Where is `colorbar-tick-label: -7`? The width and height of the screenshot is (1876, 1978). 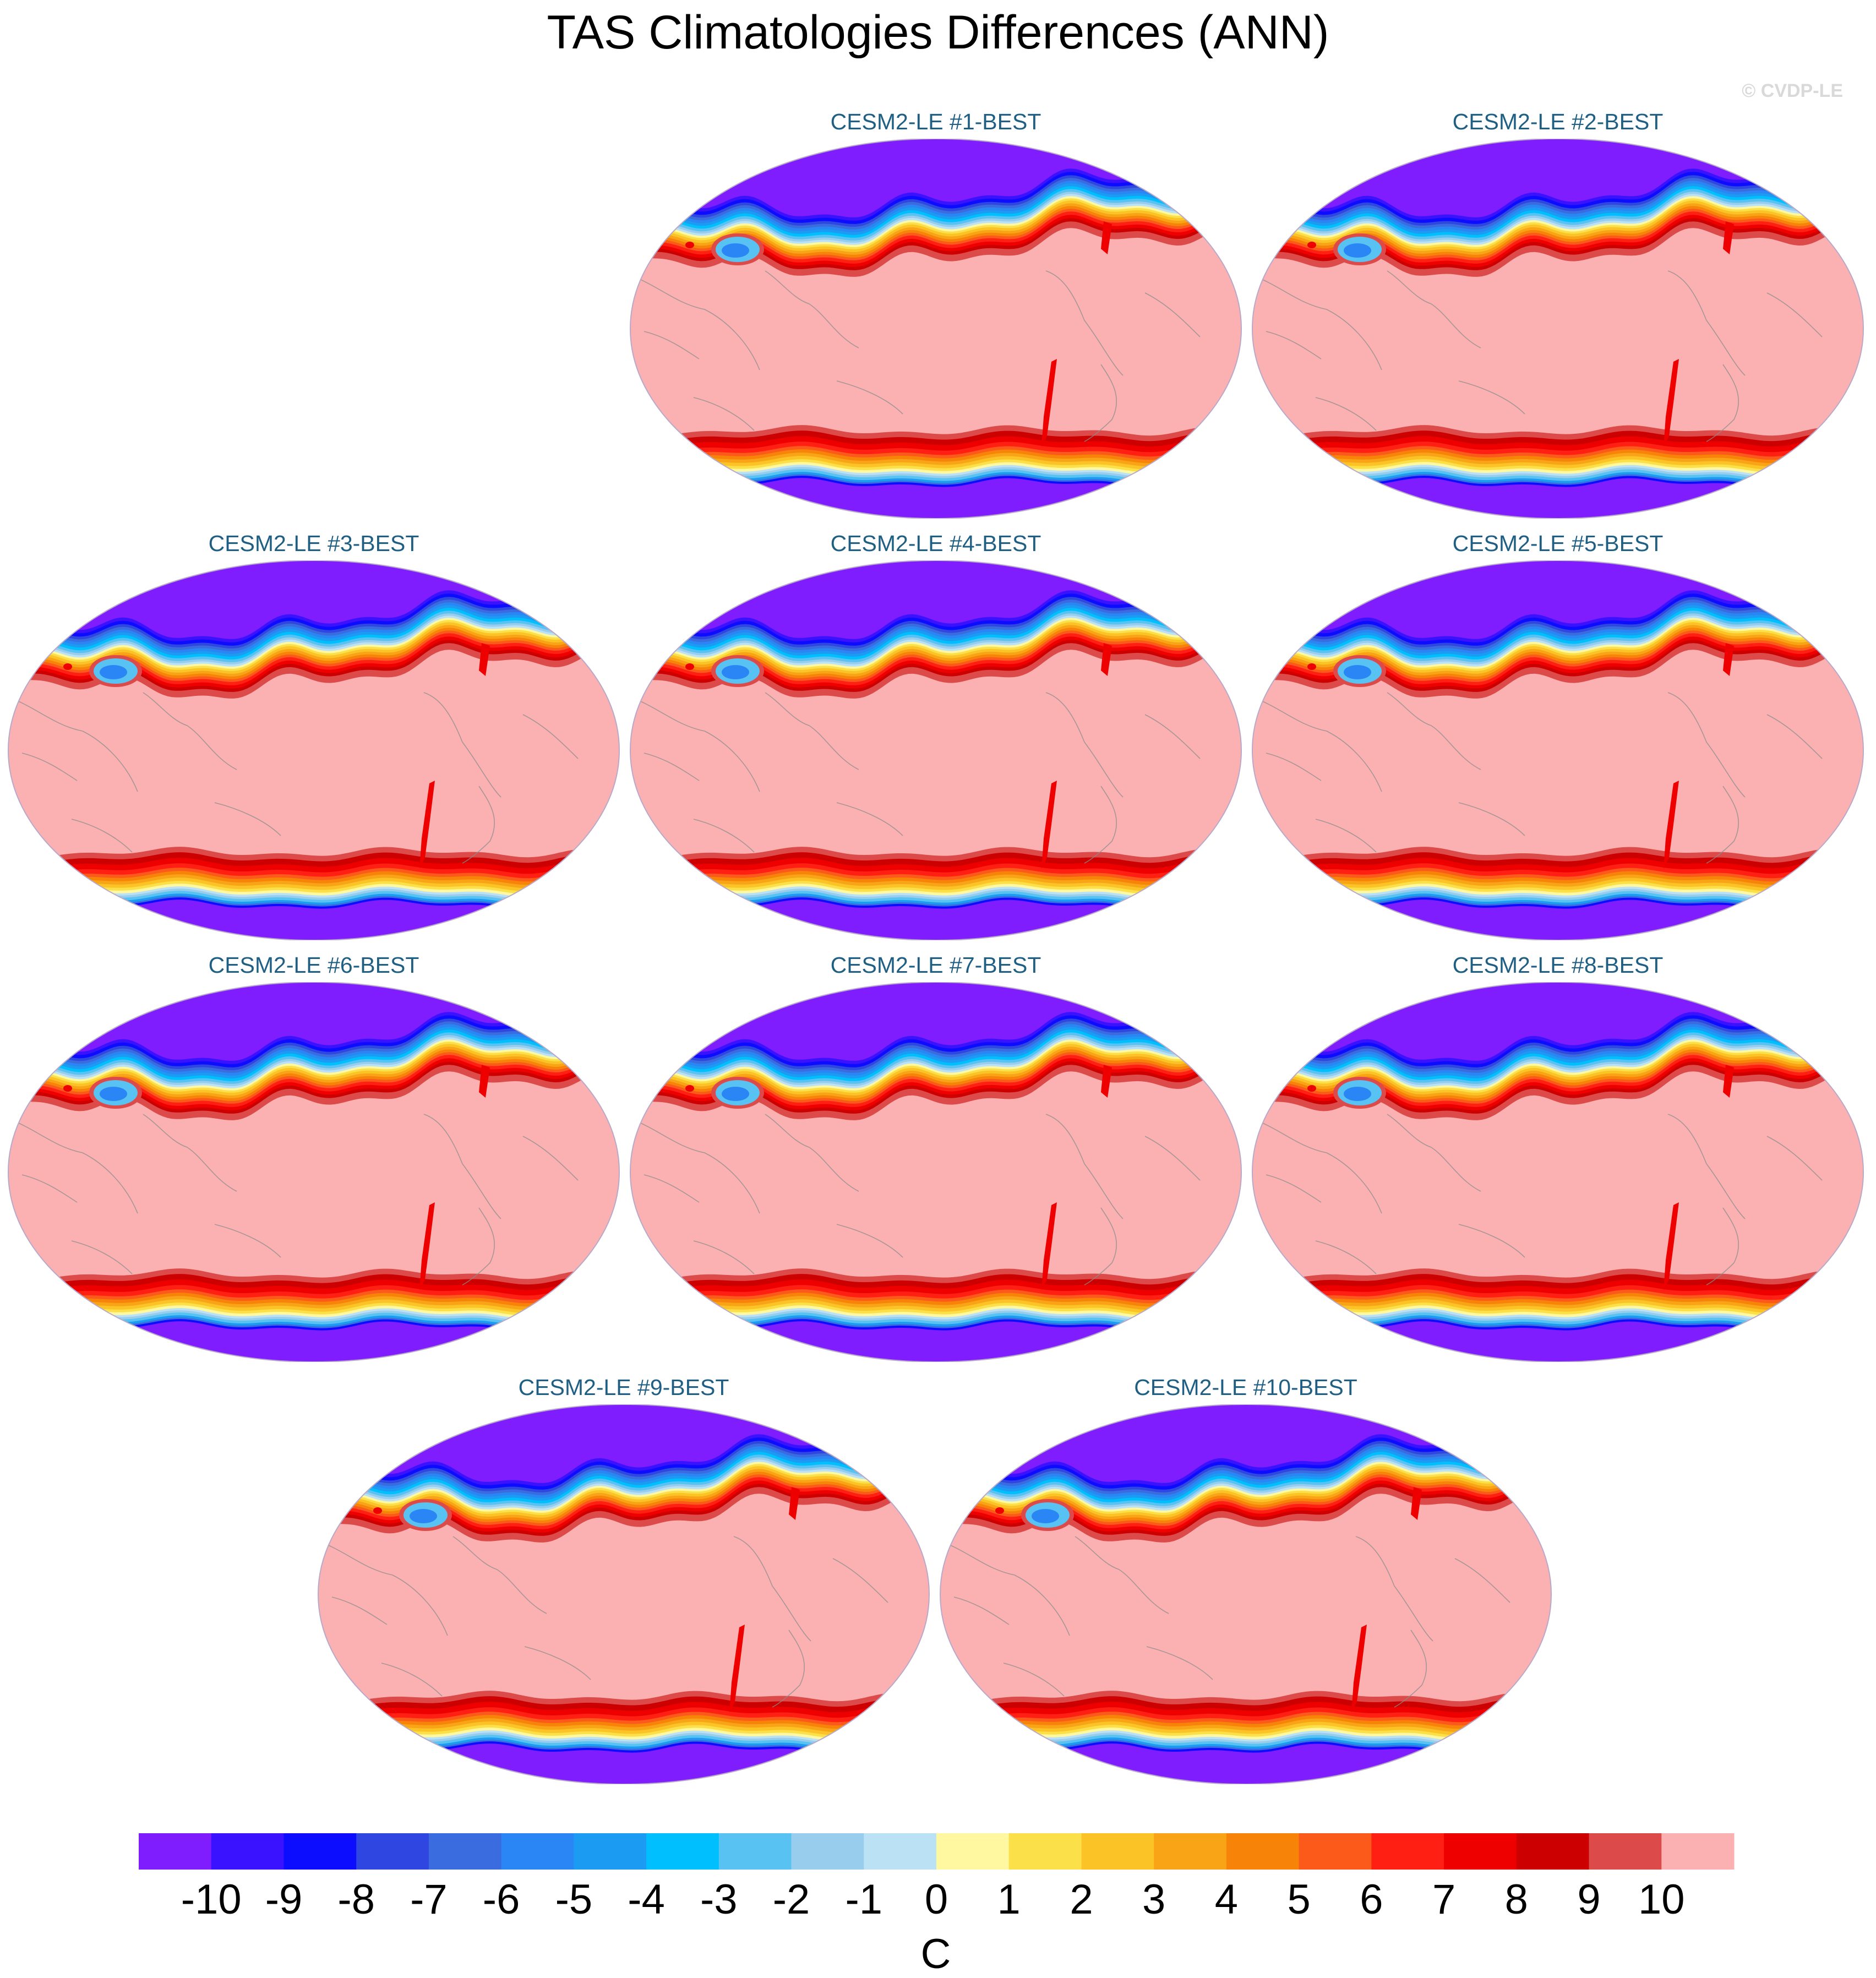
colorbar-tick-label: -7 is located at coordinates (429, 1899).